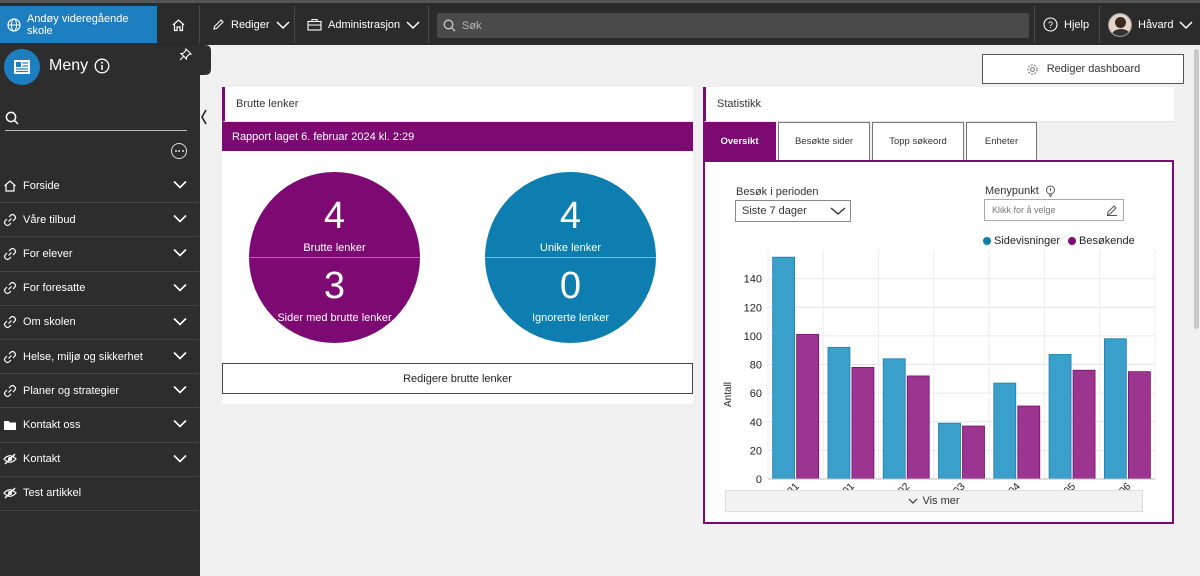  Describe the element at coordinates (753, 280) in the screenshot. I see `y-tick-label: 140` at that location.